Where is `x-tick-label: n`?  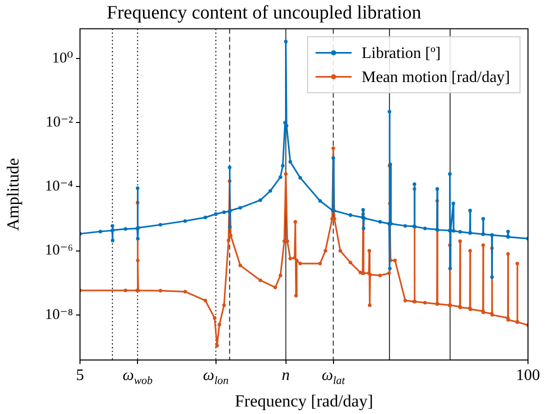
x-tick-label: n is located at coordinates (286, 375).